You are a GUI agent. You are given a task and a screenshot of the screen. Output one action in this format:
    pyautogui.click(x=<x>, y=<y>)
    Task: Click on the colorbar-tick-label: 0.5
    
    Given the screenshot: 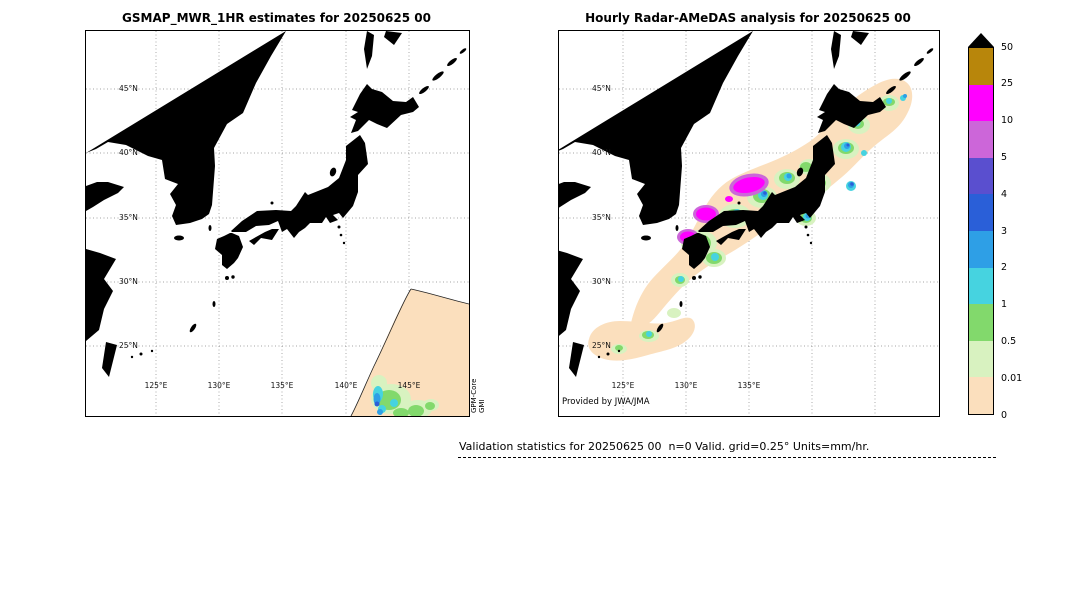 What is the action you would take?
    pyautogui.click(x=1009, y=341)
    